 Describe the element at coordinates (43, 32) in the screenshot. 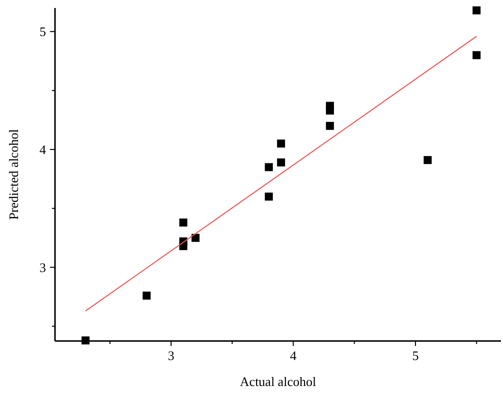

I see `y-tick-label: 5` at that location.